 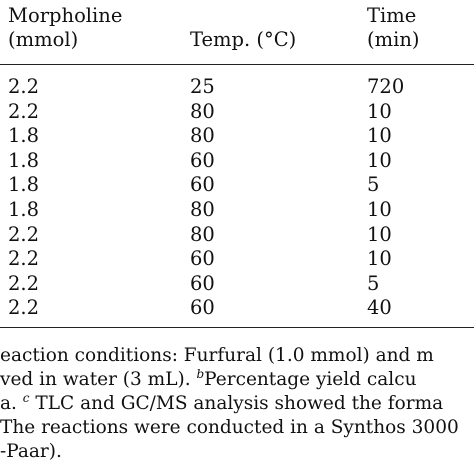 I want to click on bottom-rule, so click(x=237, y=327).